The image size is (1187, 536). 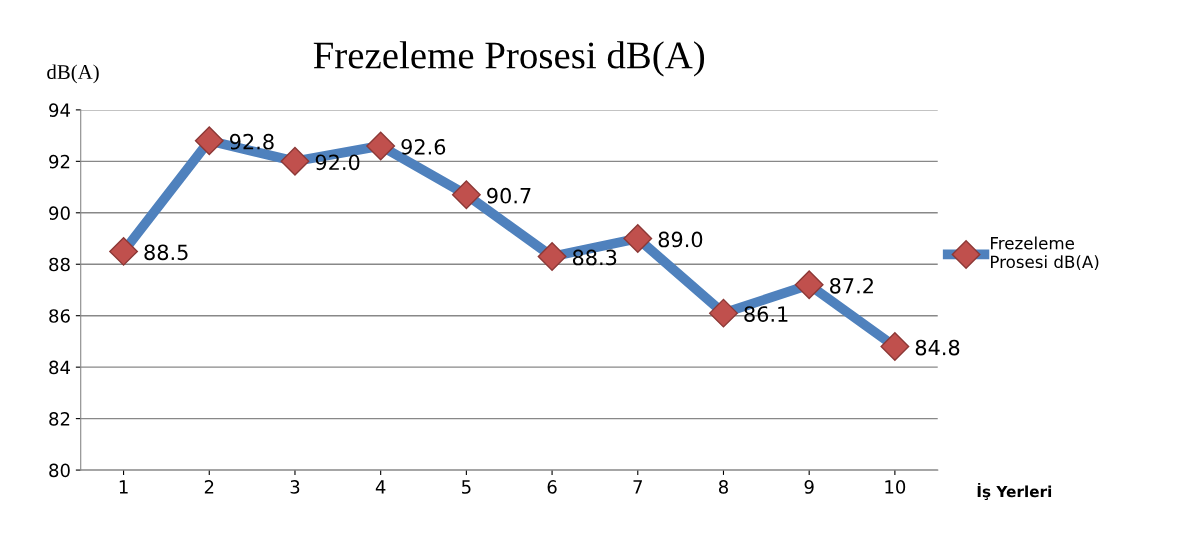 I want to click on y-tick-label: 90, so click(x=59, y=213).